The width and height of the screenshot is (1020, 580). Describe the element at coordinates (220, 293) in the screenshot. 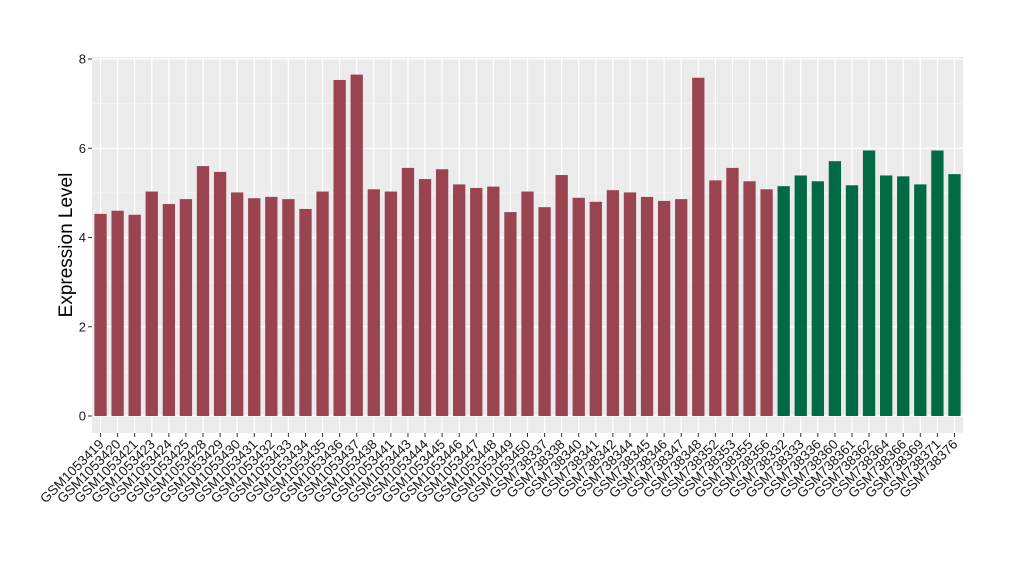

I see `bar-GSM1053429` at that location.